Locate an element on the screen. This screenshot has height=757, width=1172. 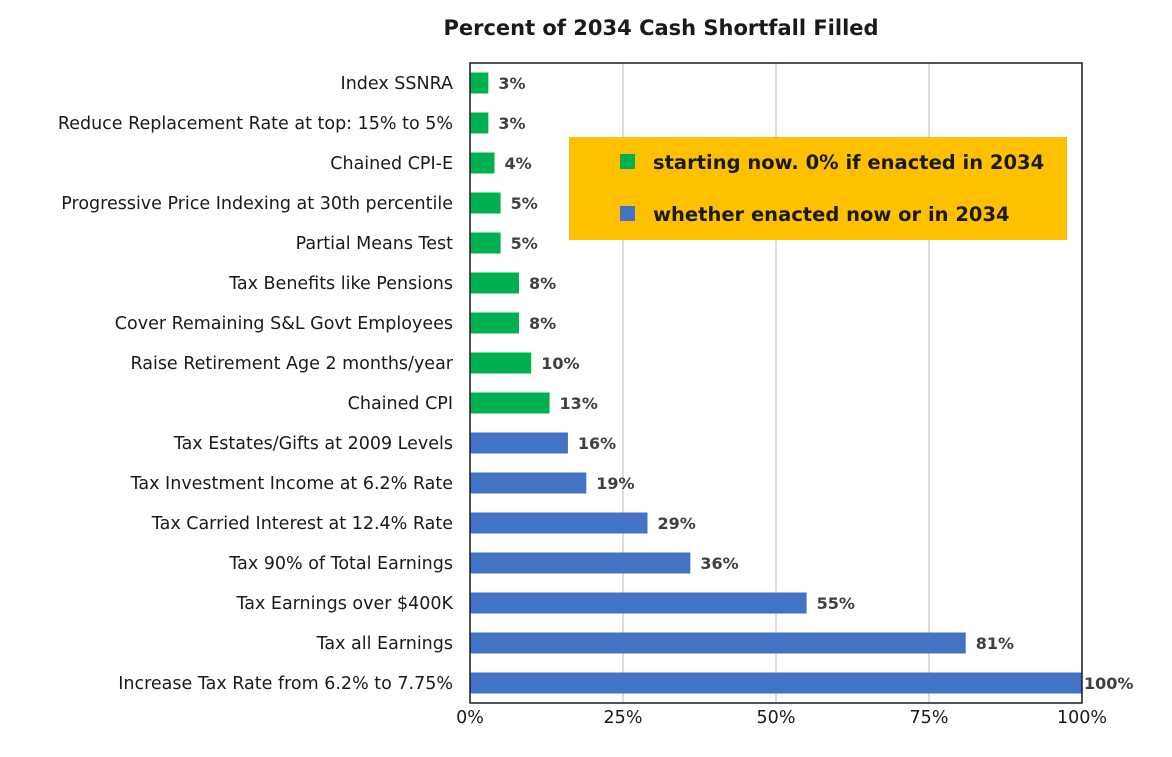
legend-swatch-green is located at coordinates (627, 161).